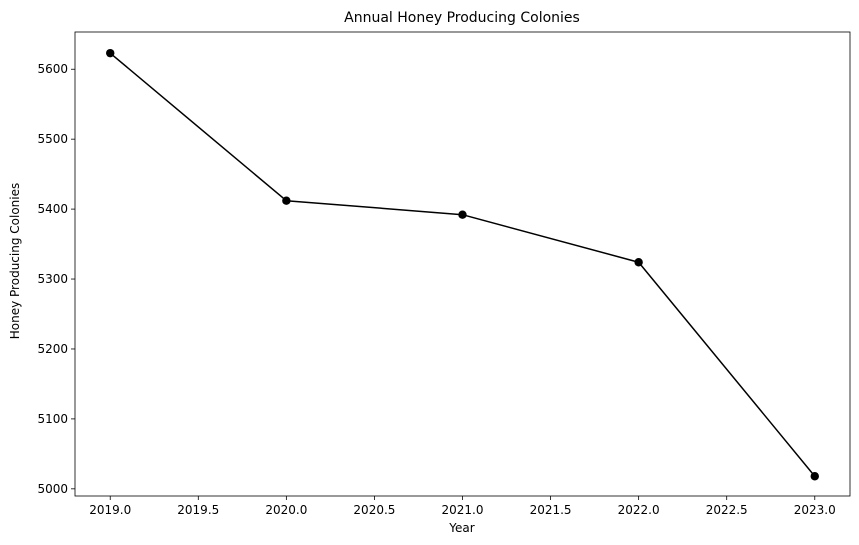  Describe the element at coordinates (52, 209) in the screenshot. I see `y-tick-label: 5400` at that location.